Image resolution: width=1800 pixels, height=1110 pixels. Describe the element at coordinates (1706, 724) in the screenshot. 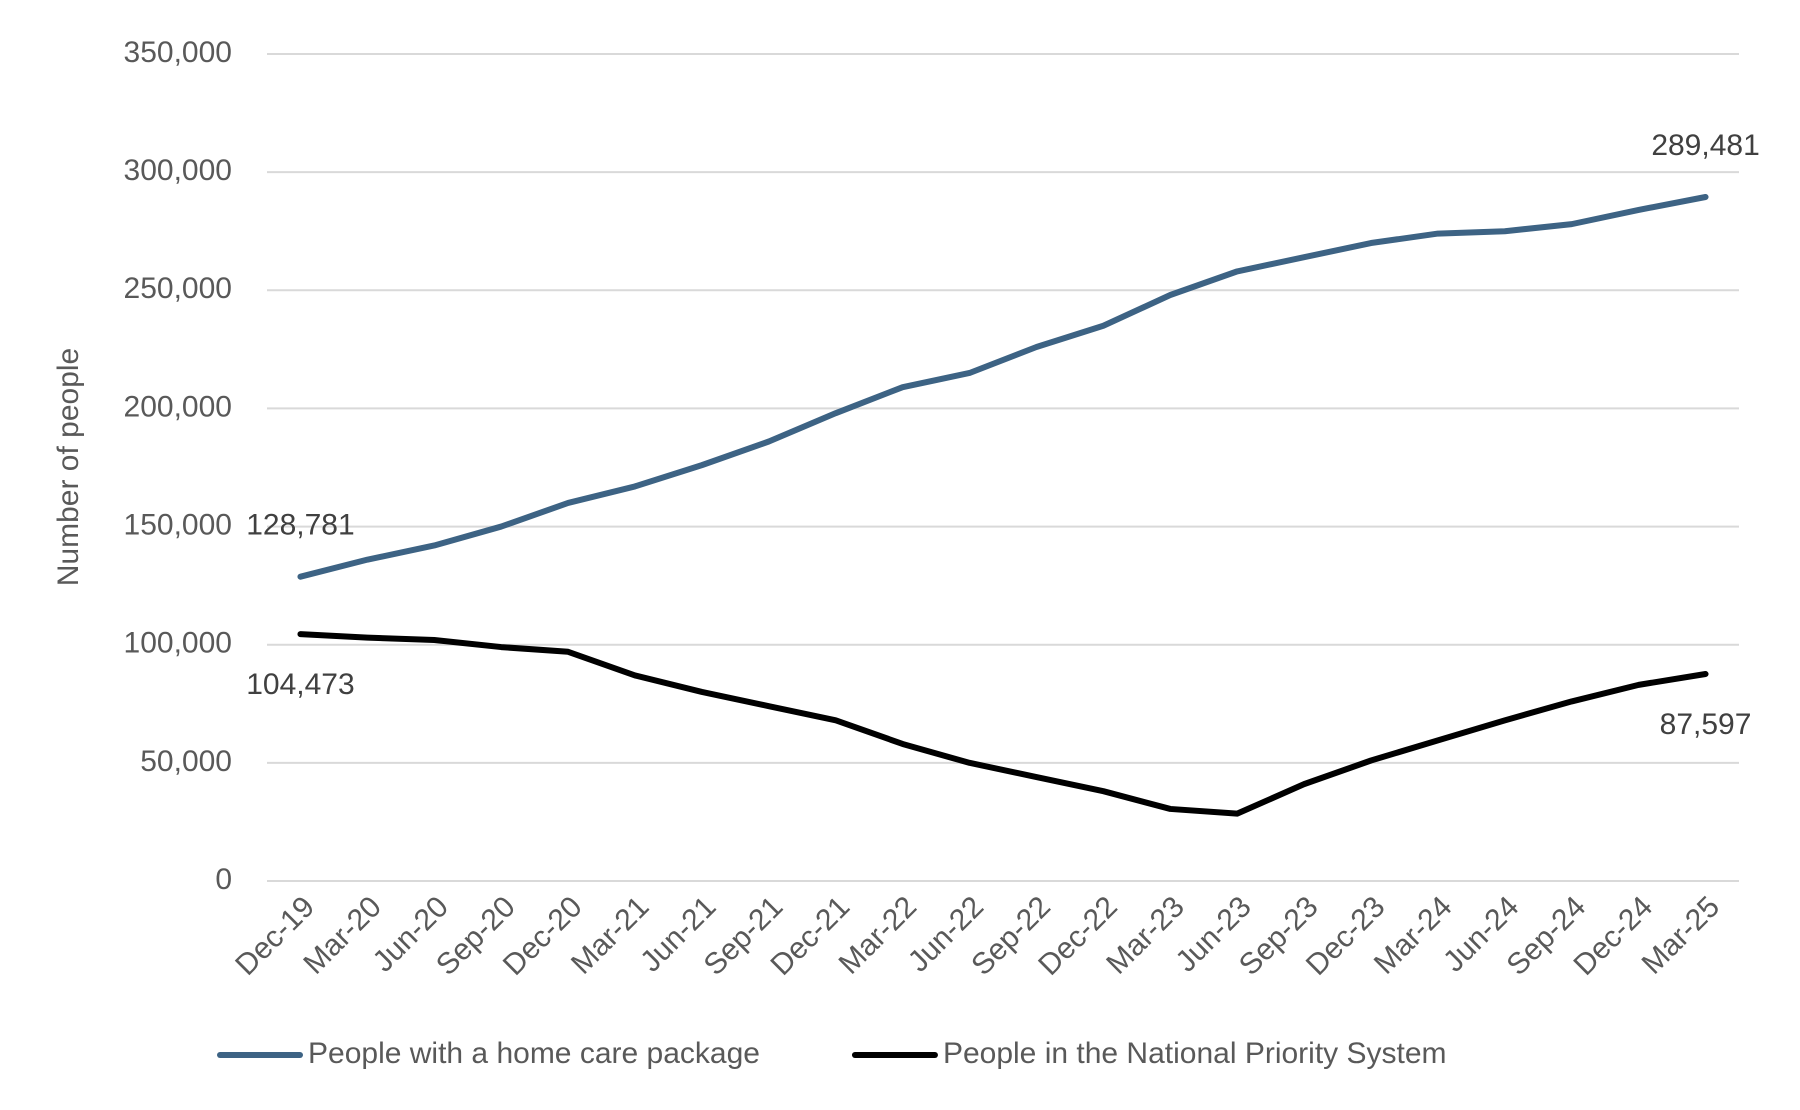

I see `data-label: 87,597` at that location.